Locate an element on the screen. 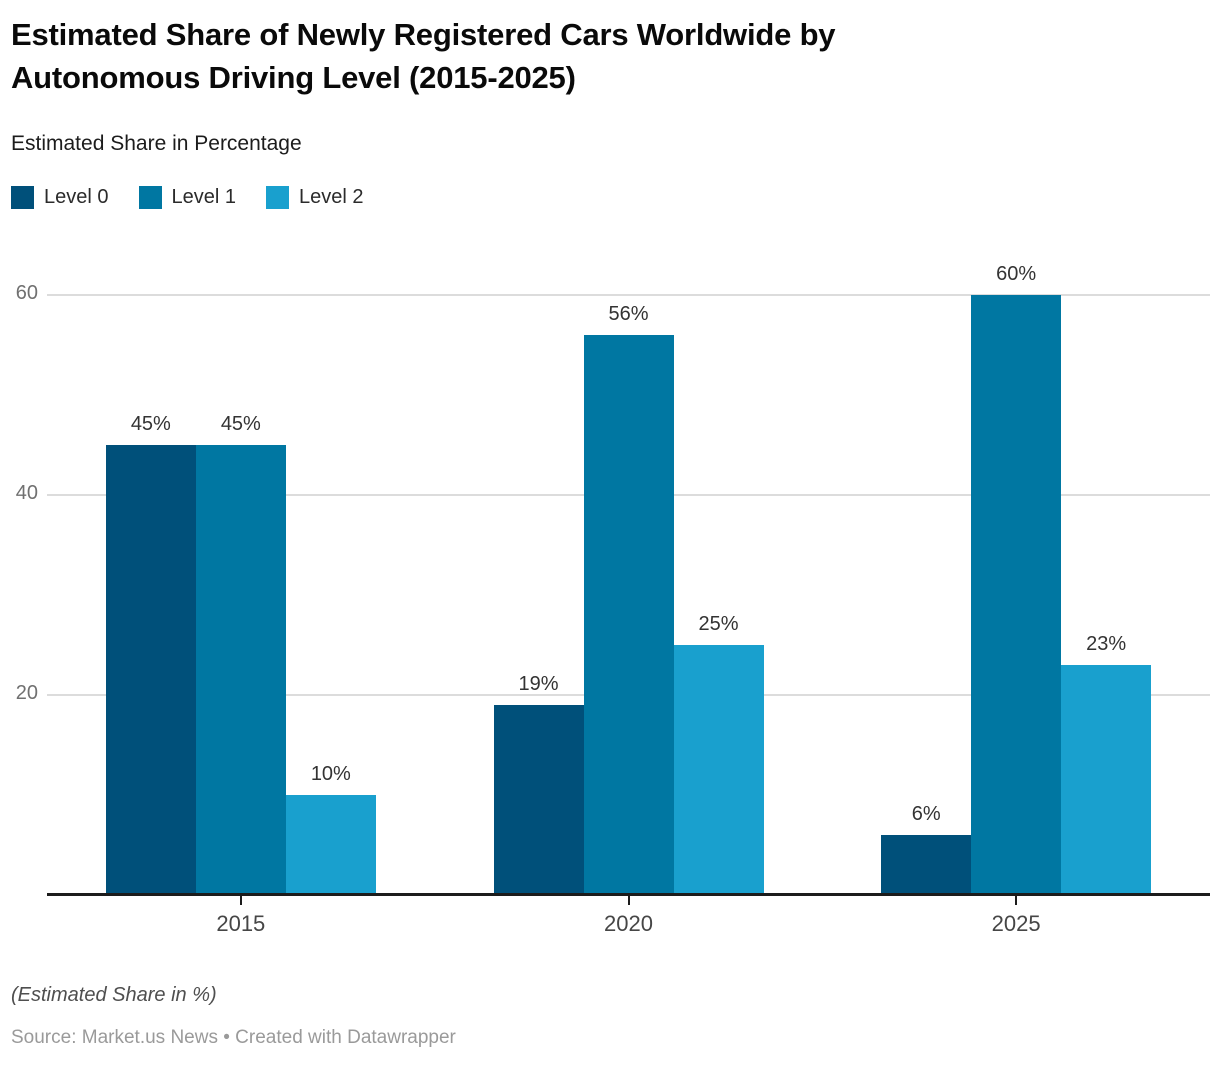 This screenshot has height=1066, width=1220. value-label-2020-level-0: 19% is located at coordinates (538, 684).